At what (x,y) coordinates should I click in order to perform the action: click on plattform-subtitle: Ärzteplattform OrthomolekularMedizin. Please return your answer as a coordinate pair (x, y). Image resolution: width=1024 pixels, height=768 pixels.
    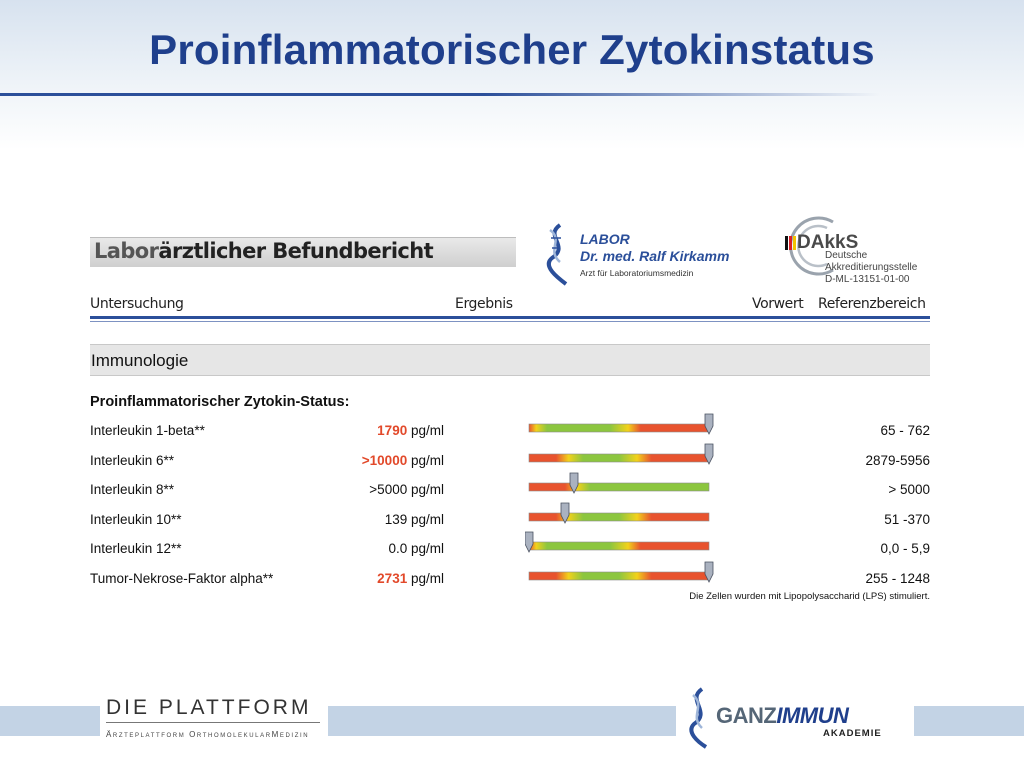
    Looking at the image, I should click on (208, 734).